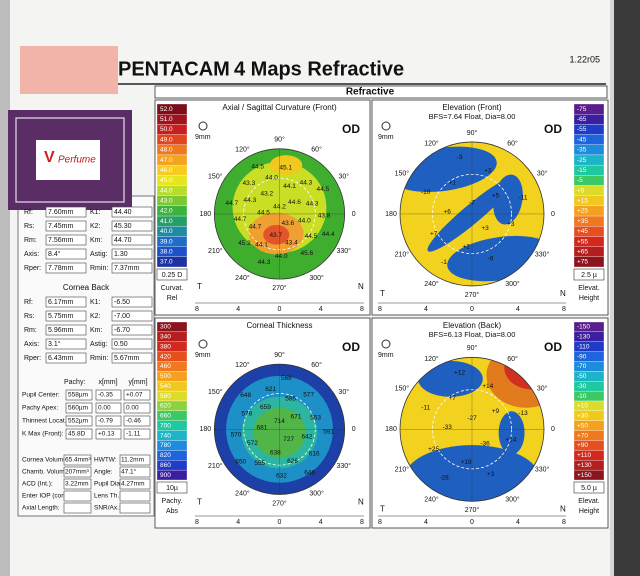  Describe the element at coordinates (60, 330) in the screenshot. I see `field-value: 5.96mm` at that location.